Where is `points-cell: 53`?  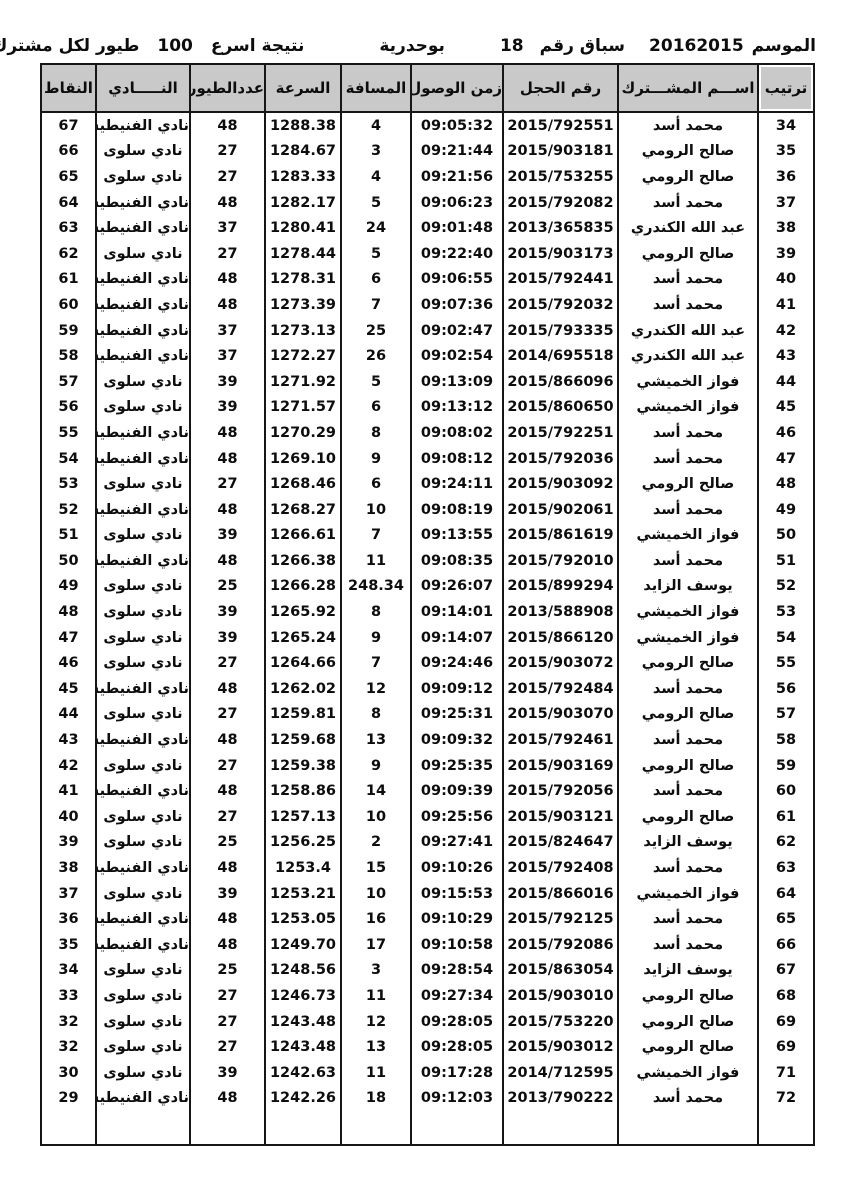 points-cell: 53 is located at coordinates (68, 484).